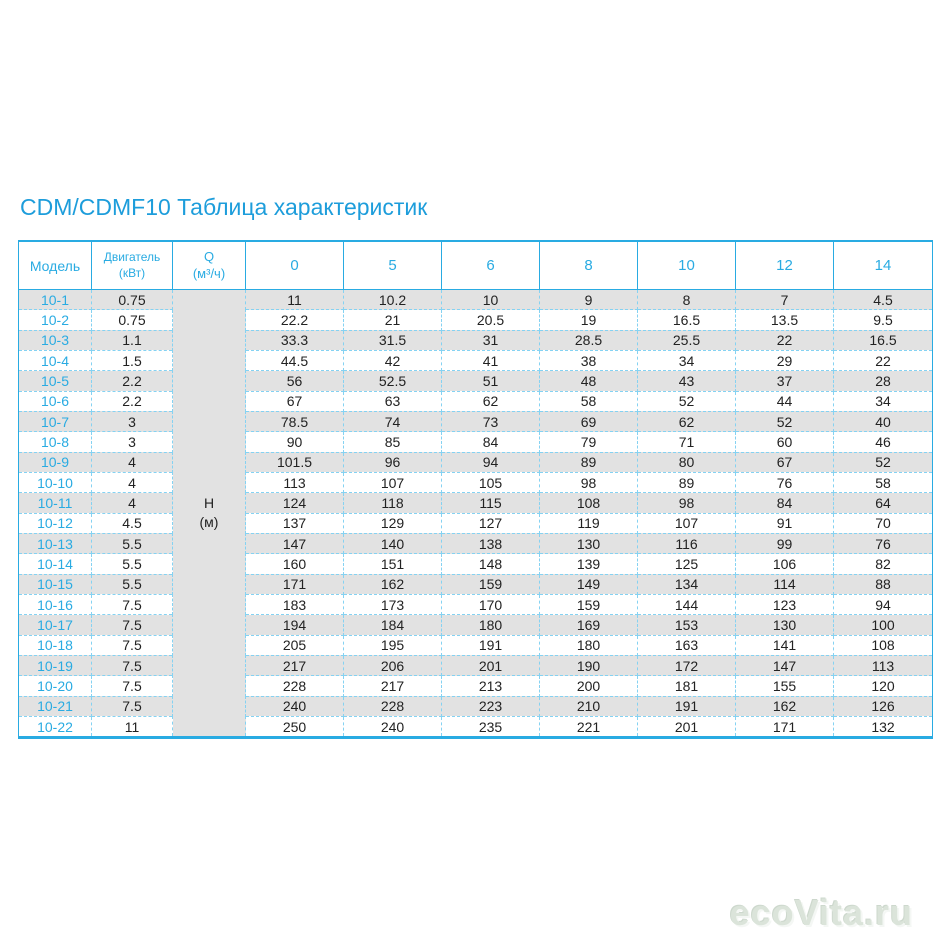 This screenshot has height=950, width=950. What do you see at coordinates (294, 584) in the screenshot?
I see `value-cell: 171` at bounding box center [294, 584].